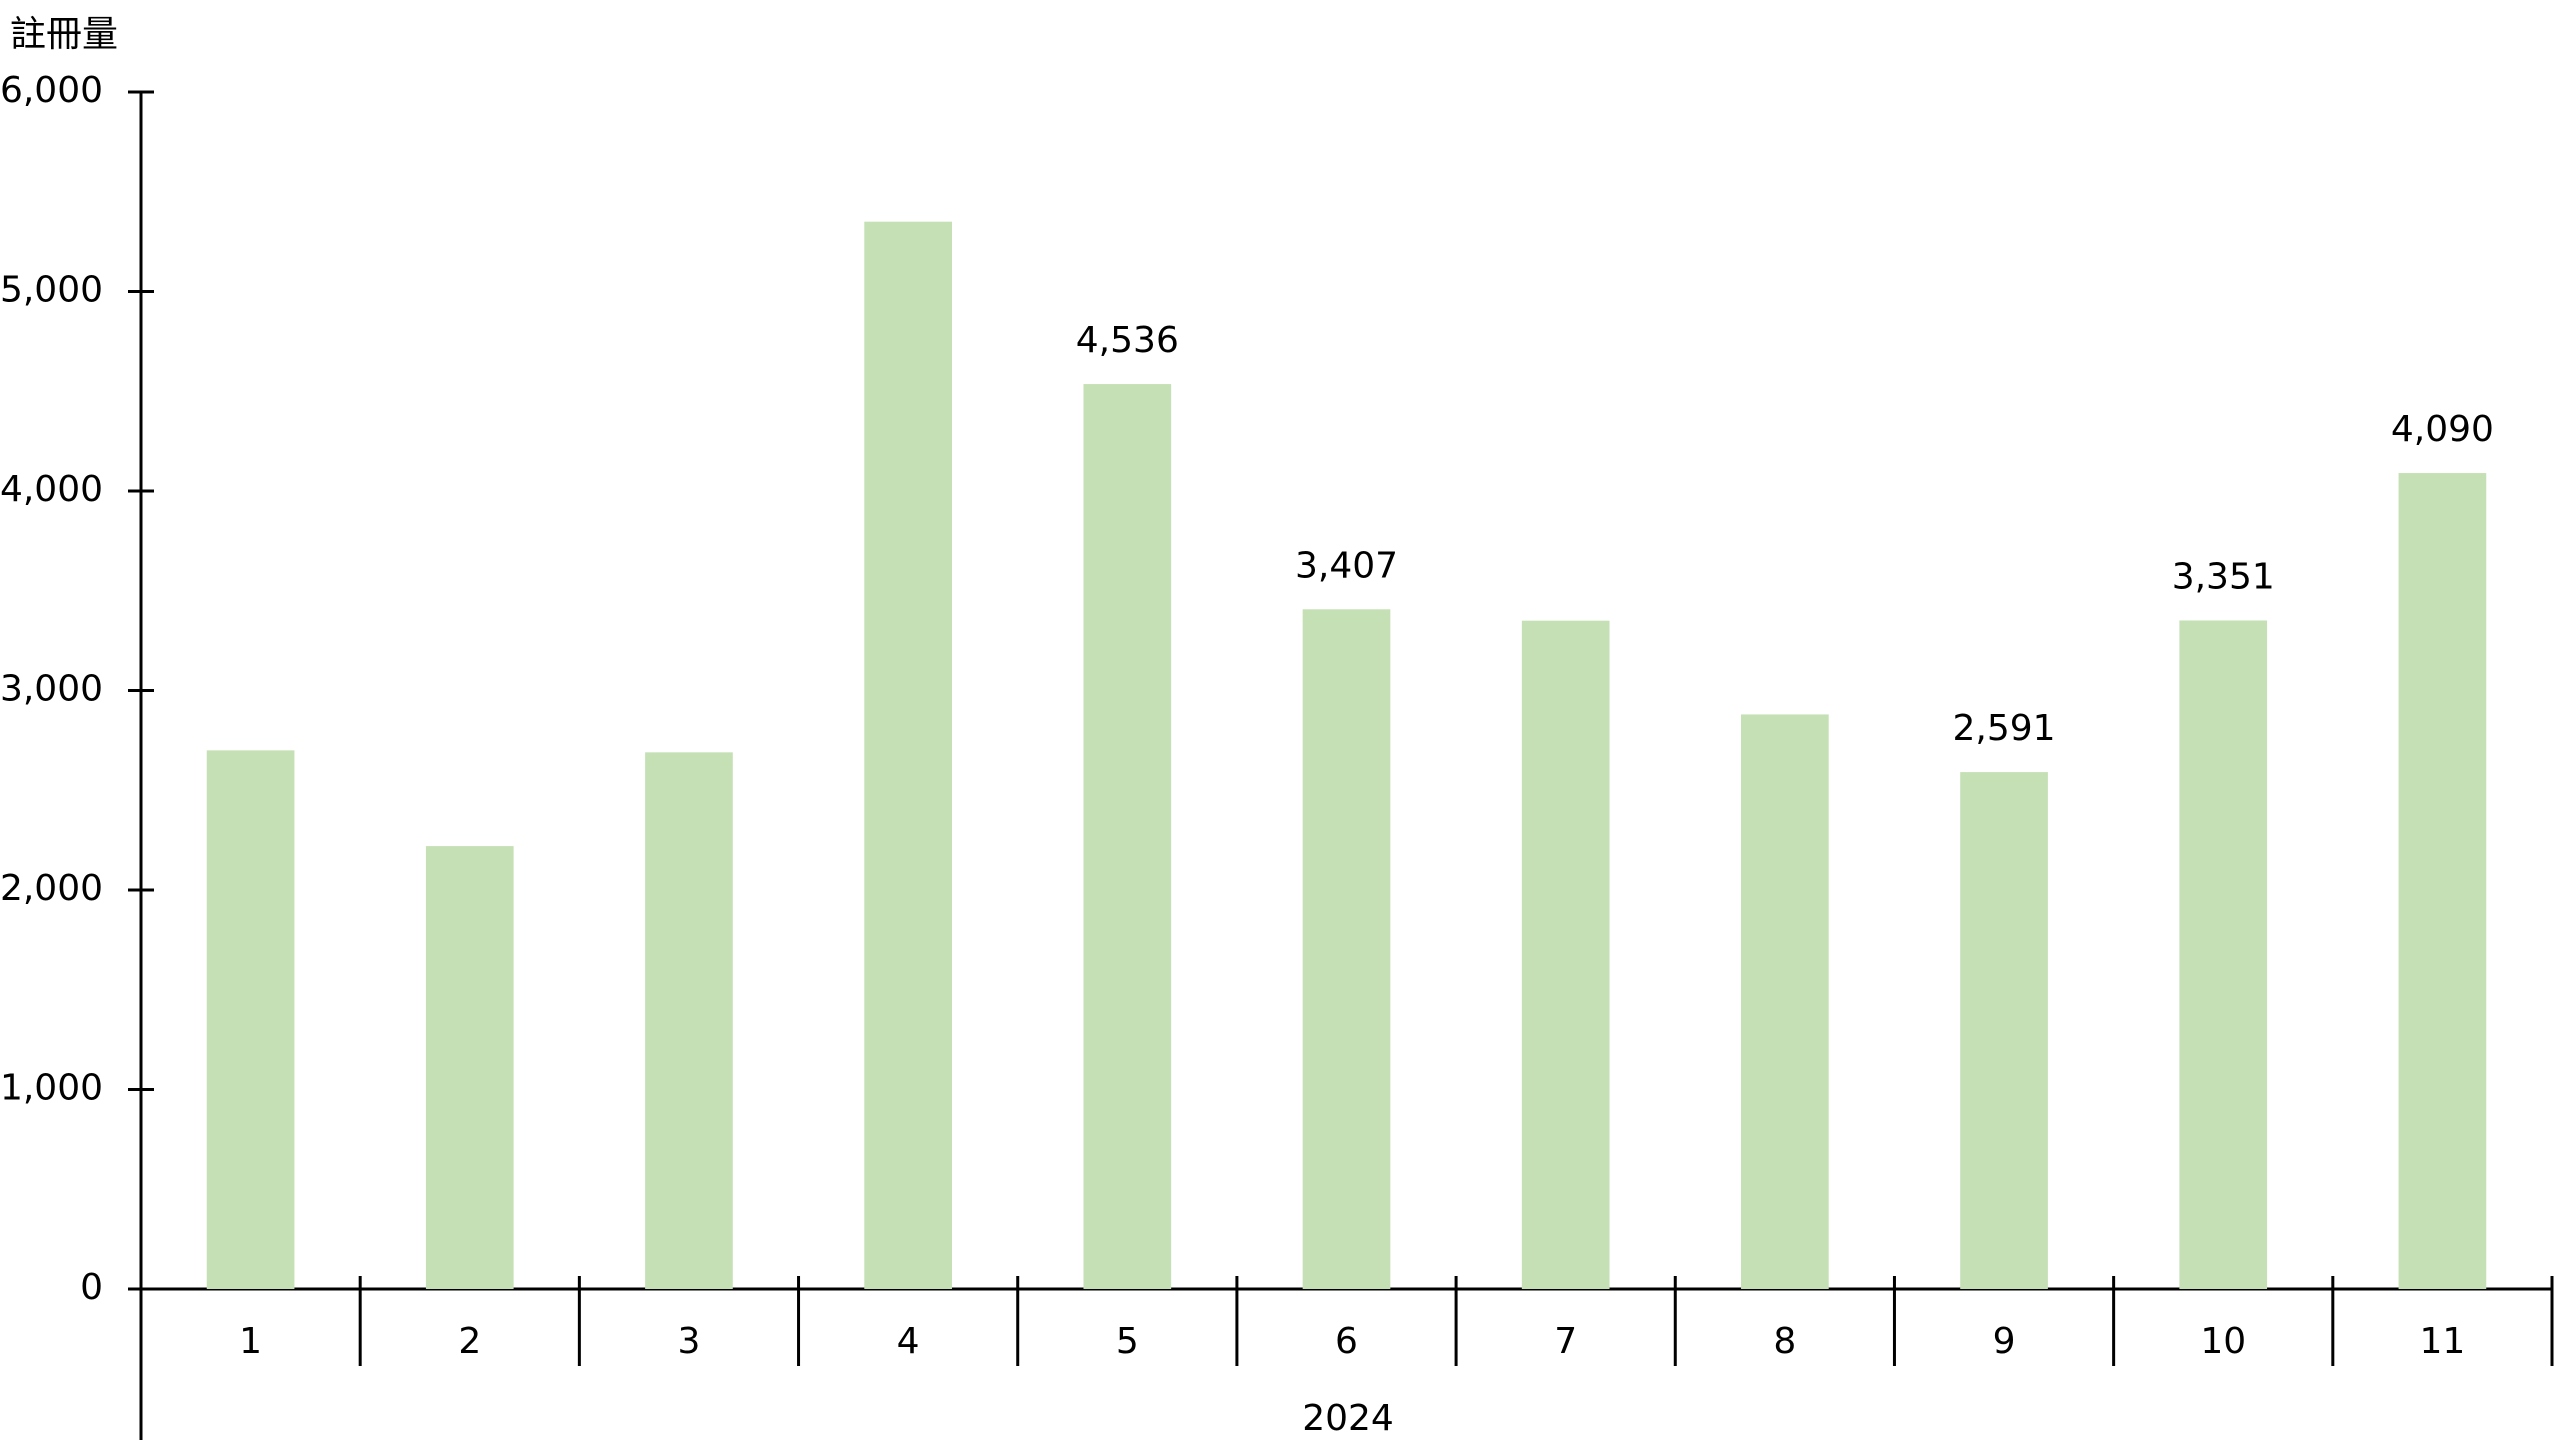  I want to click on y-axis-title: 註冊量, so click(64, 34).